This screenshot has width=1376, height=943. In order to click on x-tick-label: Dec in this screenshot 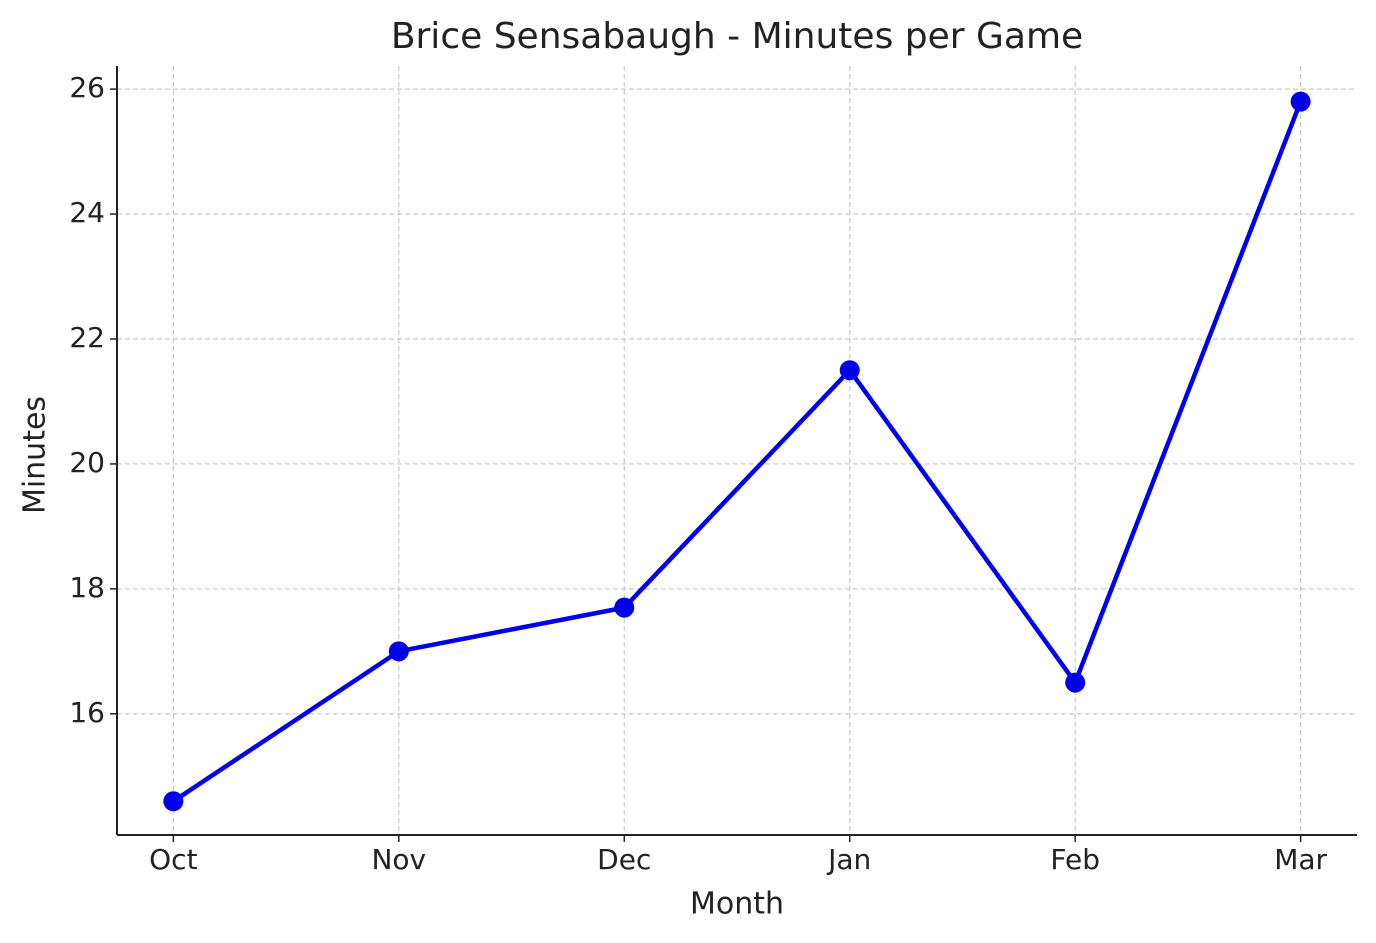, I will do `click(624, 859)`.